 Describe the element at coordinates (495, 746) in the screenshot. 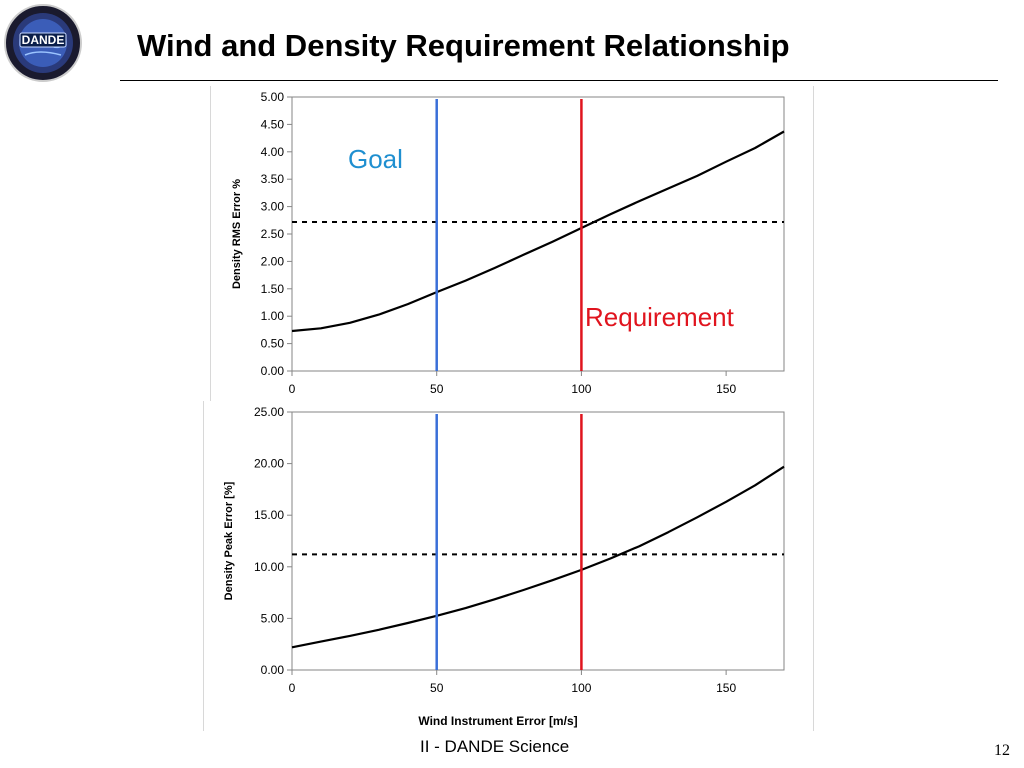

I see `footer-text: II - DANDE Science` at that location.